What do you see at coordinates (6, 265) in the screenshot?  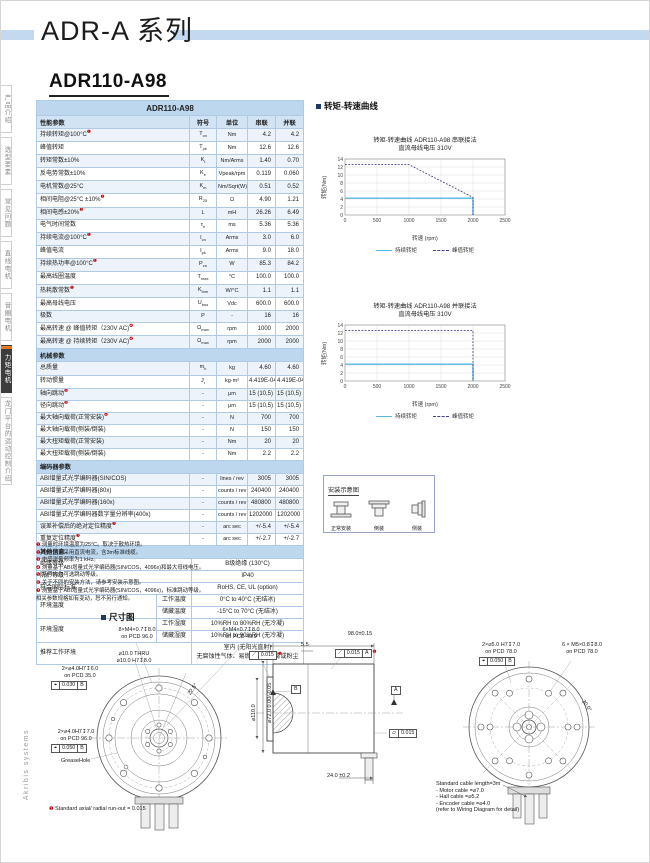 I see `page-edge-tab: 直线电机` at bounding box center [6, 265].